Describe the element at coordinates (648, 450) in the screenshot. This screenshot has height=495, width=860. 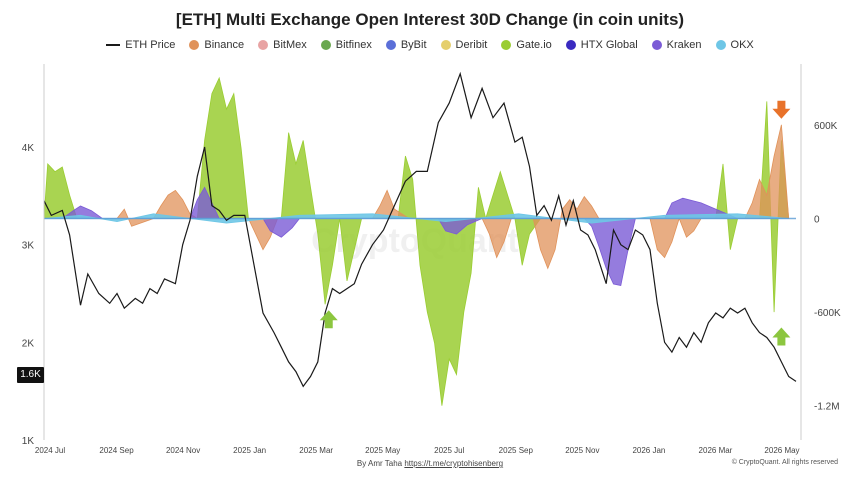
I see `x-tick-label: 2026 Jan` at that location.